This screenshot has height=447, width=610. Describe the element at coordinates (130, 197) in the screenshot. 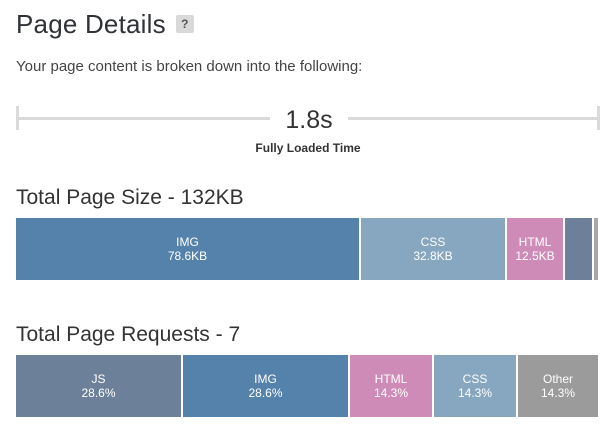

I see `total-page-size-title: Total Page Size - 132KB` at that location.